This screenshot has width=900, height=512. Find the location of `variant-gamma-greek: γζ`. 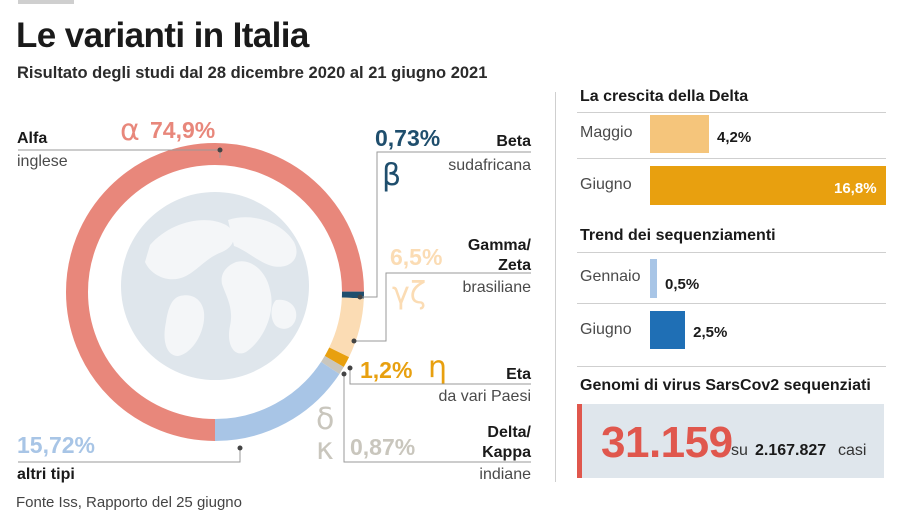

variant-gamma-greek: γζ is located at coordinates (409, 293).